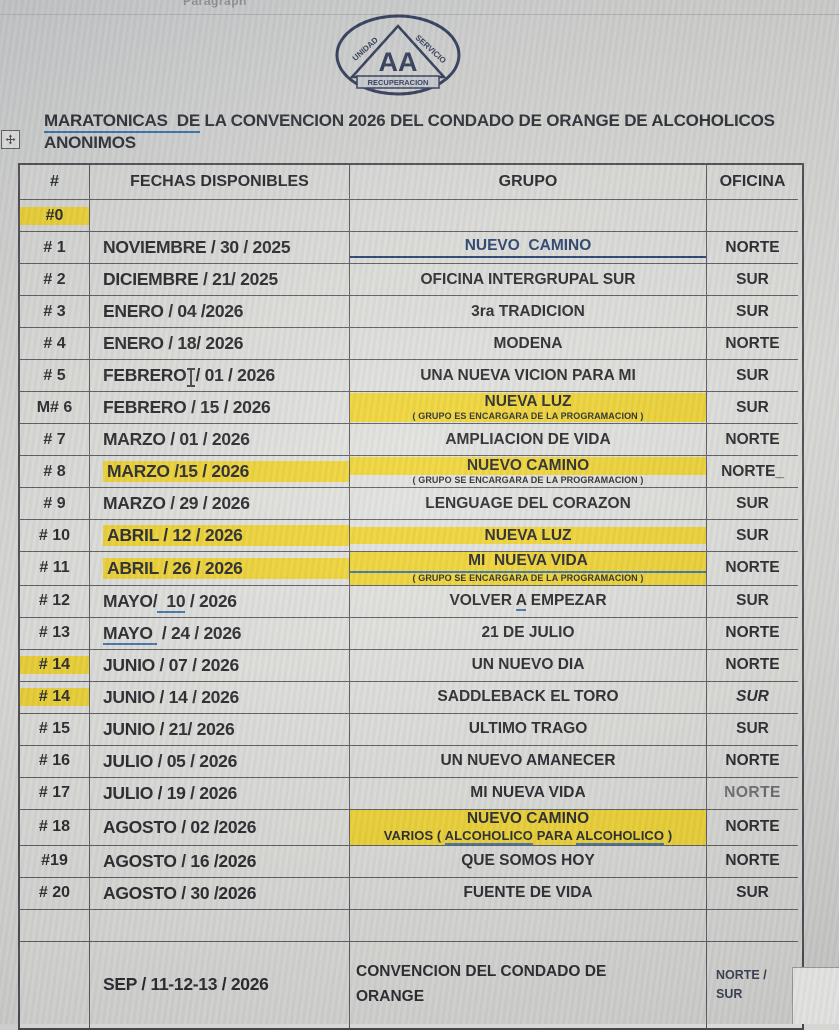 The width and height of the screenshot is (839, 1030). What do you see at coordinates (528, 860) in the screenshot?
I see `group-cell: QUE SOMOS HOY` at bounding box center [528, 860].